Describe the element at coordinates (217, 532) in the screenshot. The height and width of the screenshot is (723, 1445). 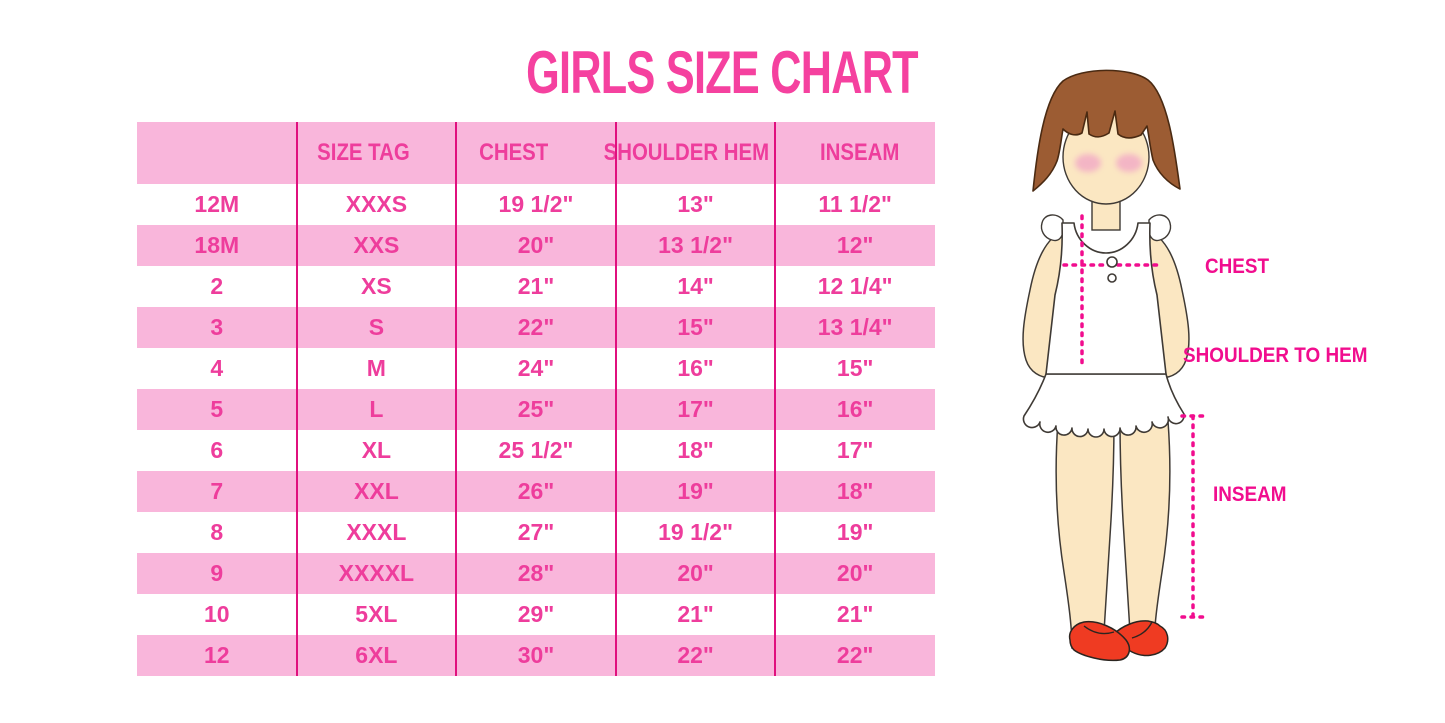
I see `table-cell: 8` at that location.